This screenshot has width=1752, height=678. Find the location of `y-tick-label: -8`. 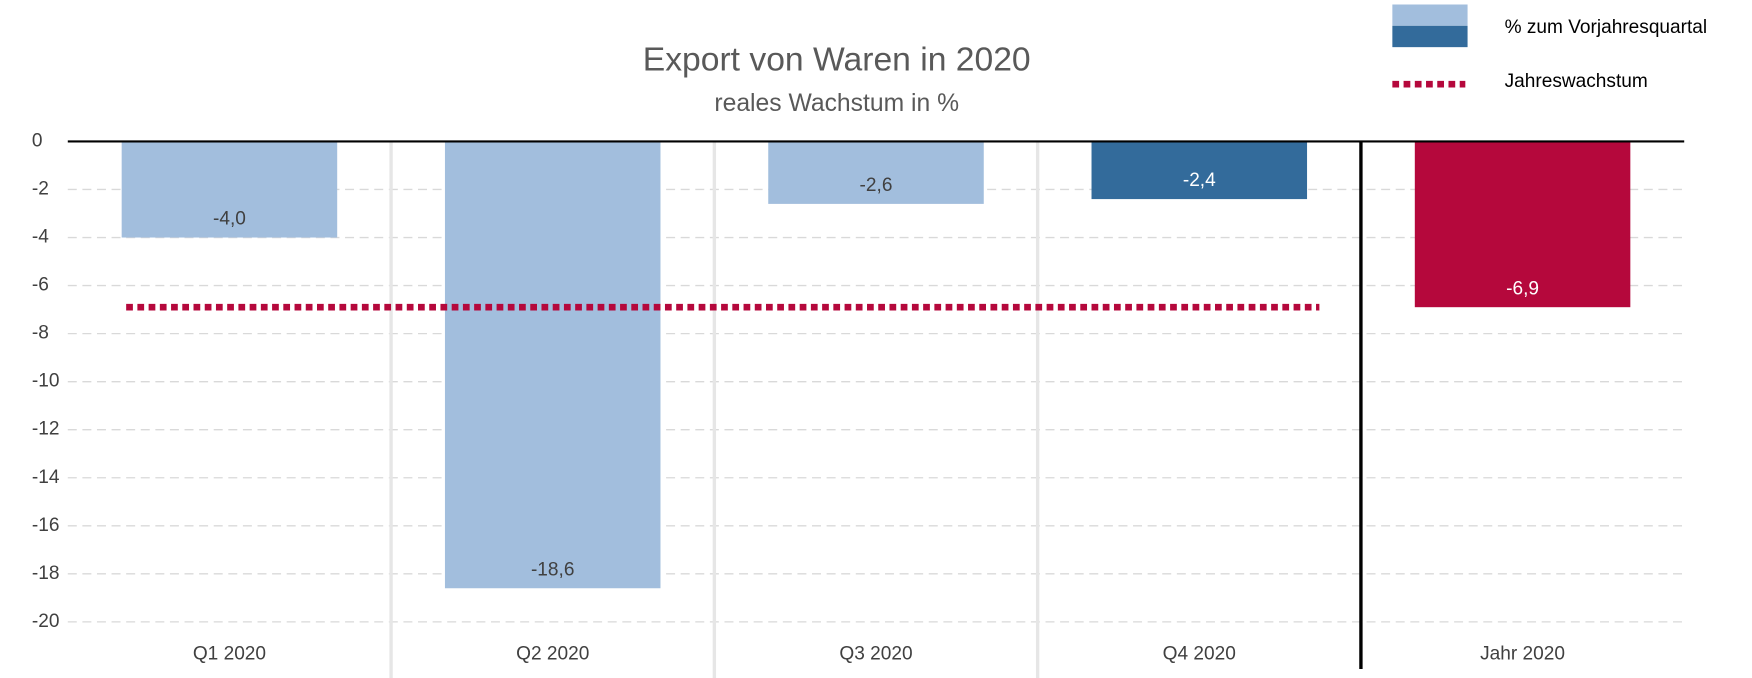

y-tick-label: -8 is located at coordinates (40, 333).